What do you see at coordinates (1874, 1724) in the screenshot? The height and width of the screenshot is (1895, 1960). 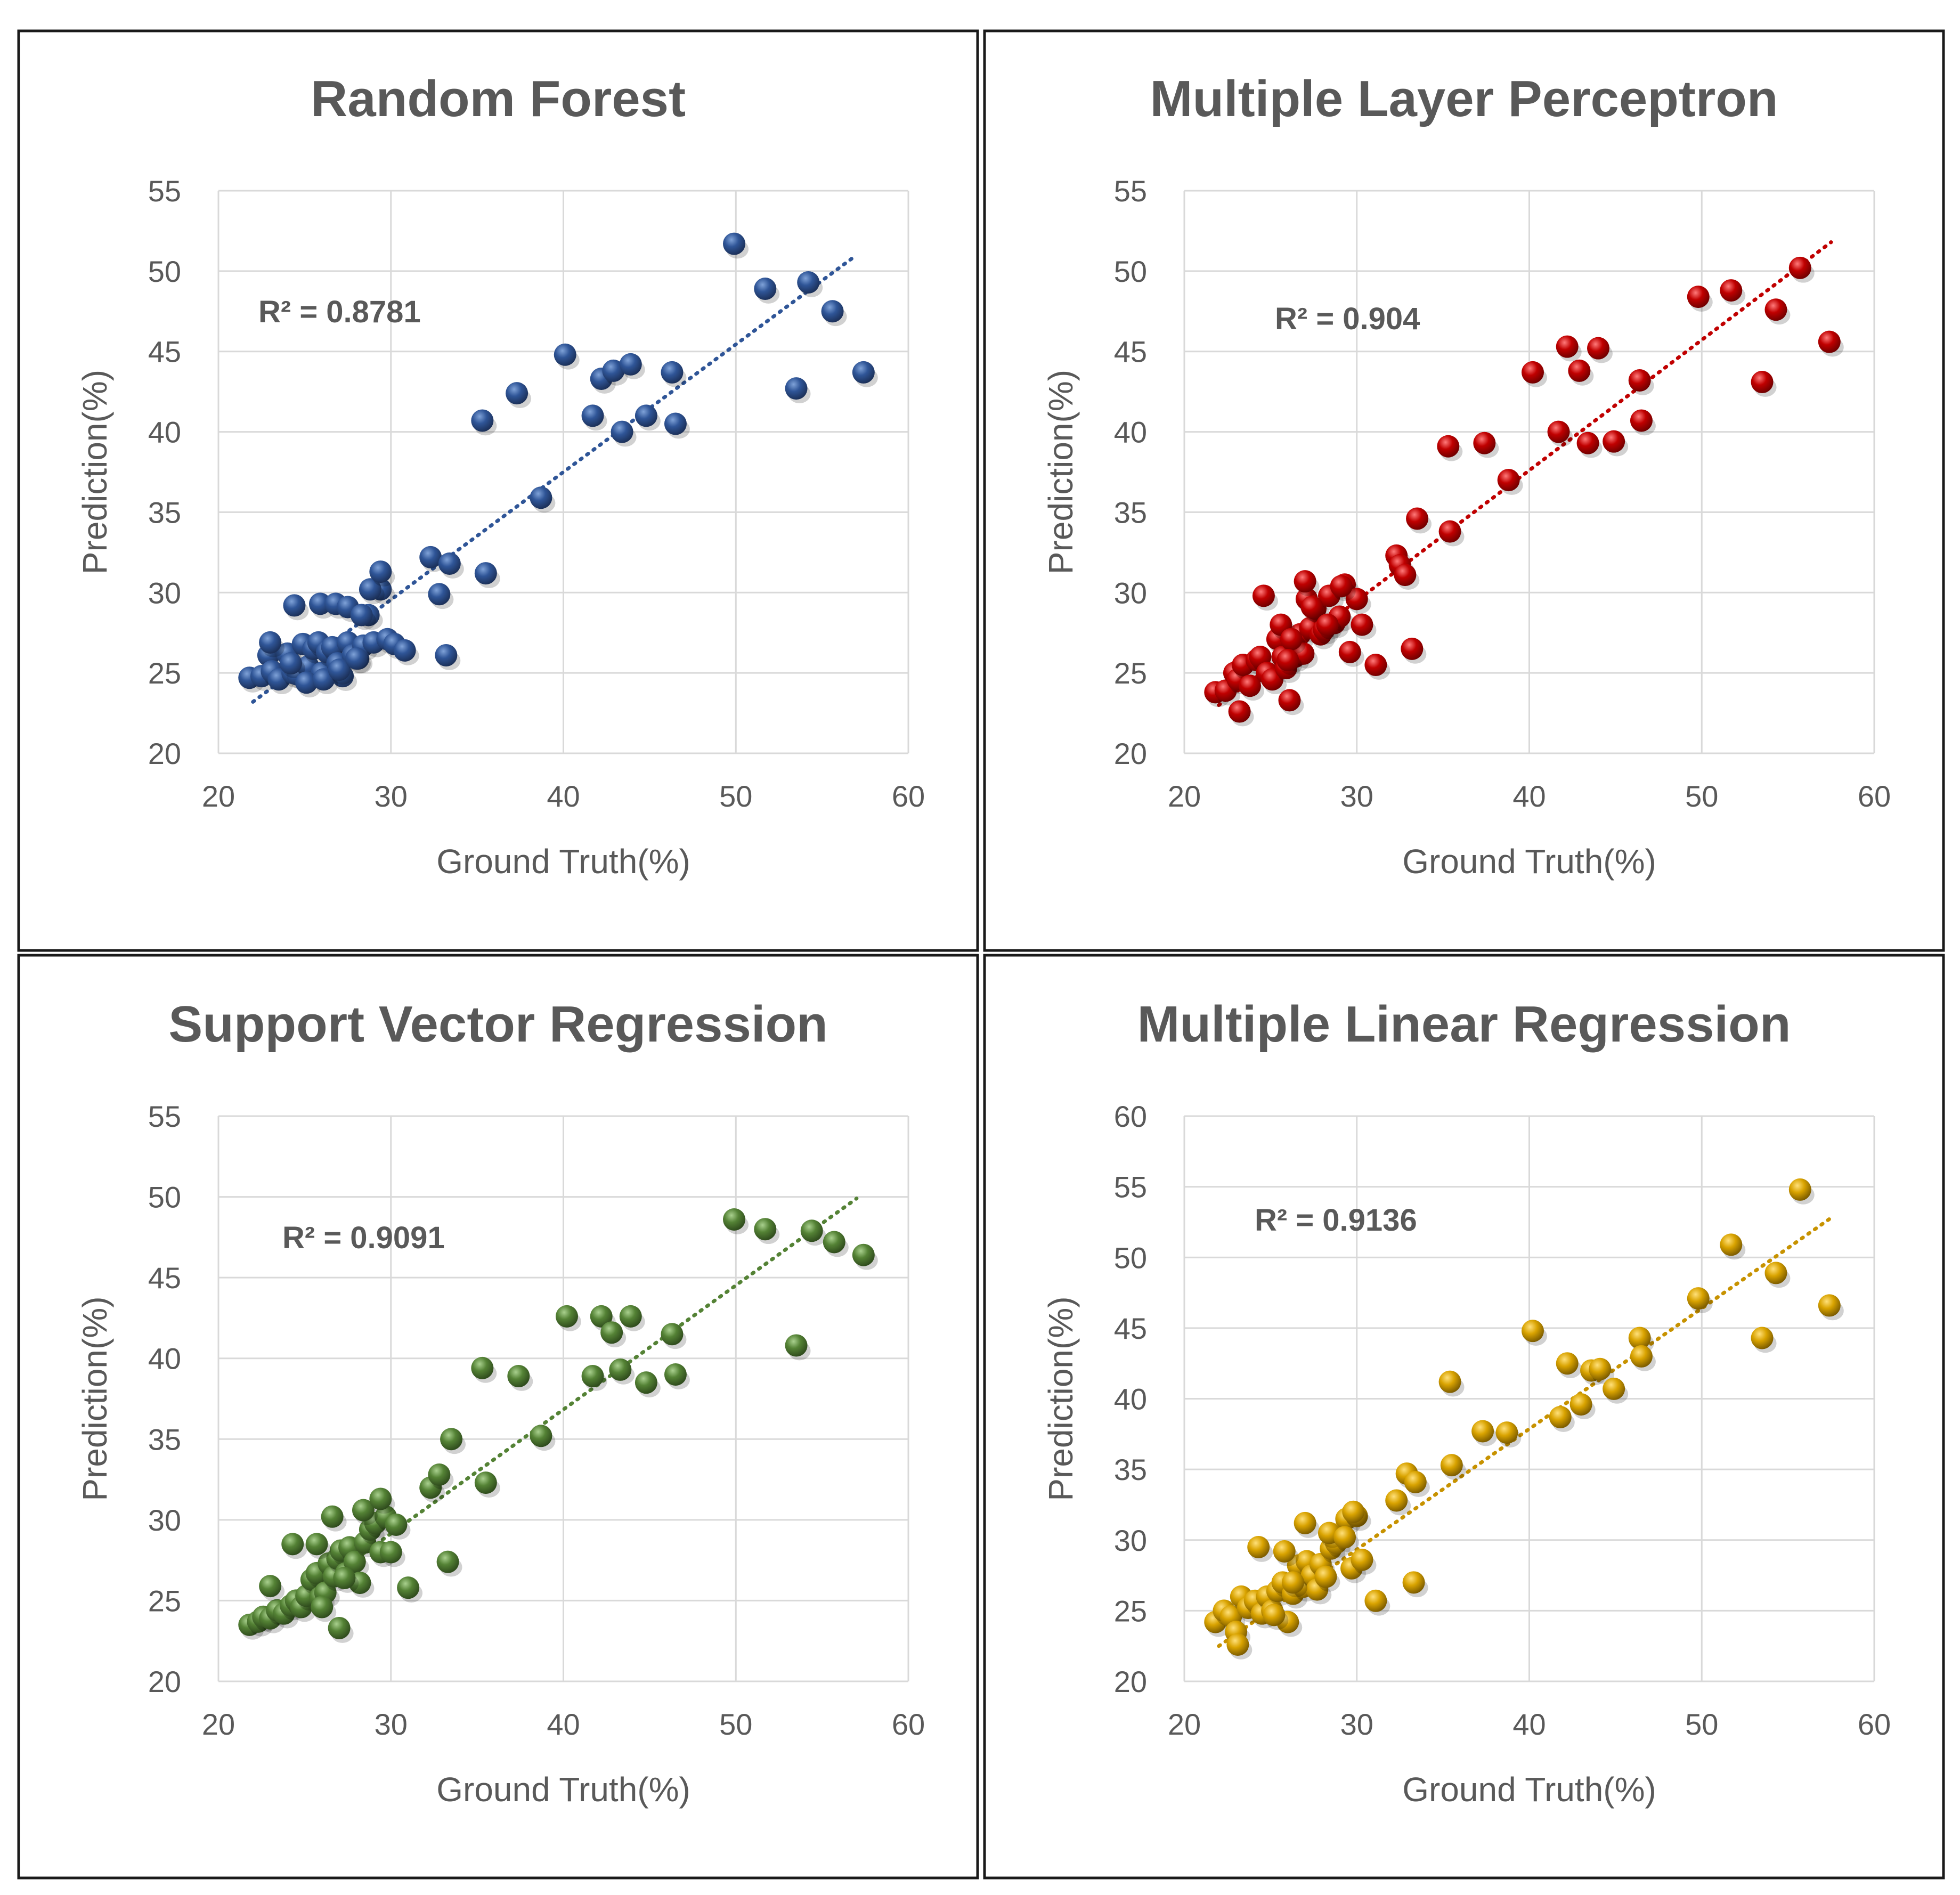 I see `x-tick-label: 60` at bounding box center [1874, 1724].